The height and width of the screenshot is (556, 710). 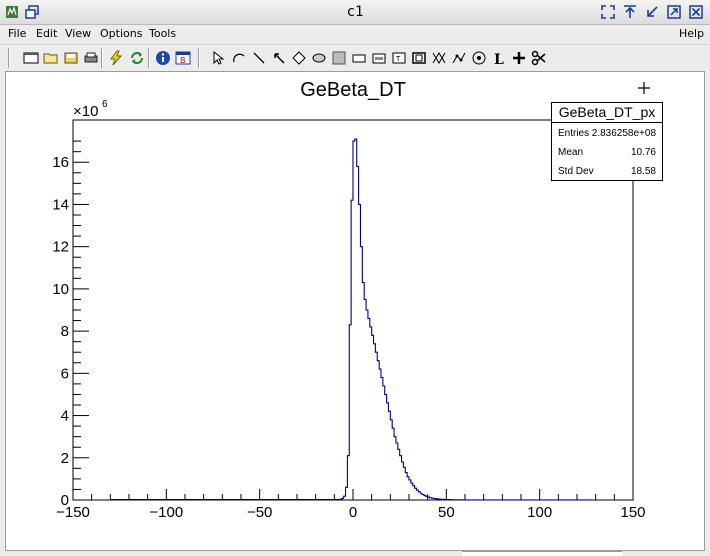 What do you see at coordinates (696, 12) in the screenshot?
I see `close-icon` at bounding box center [696, 12].